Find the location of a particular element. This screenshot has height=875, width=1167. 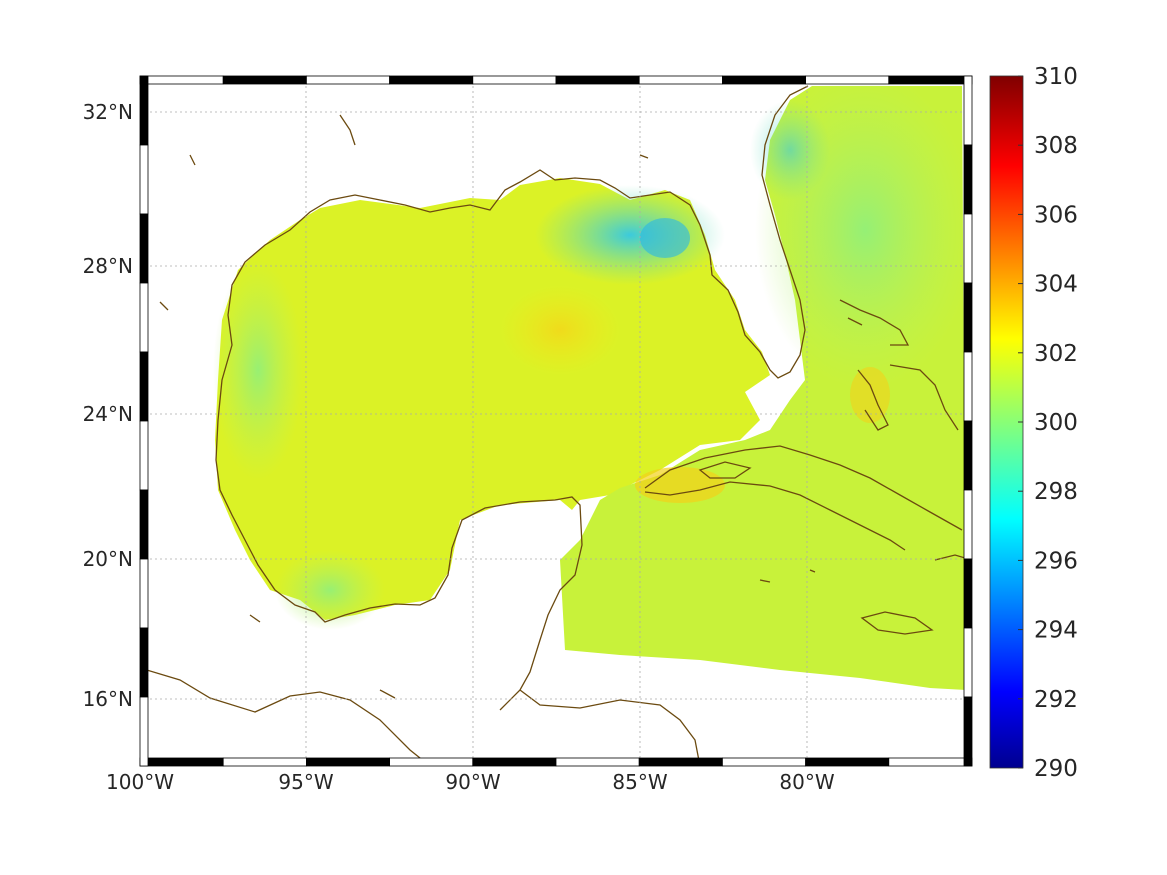

lat-tick-label: 32°N is located at coordinates (108, 112).